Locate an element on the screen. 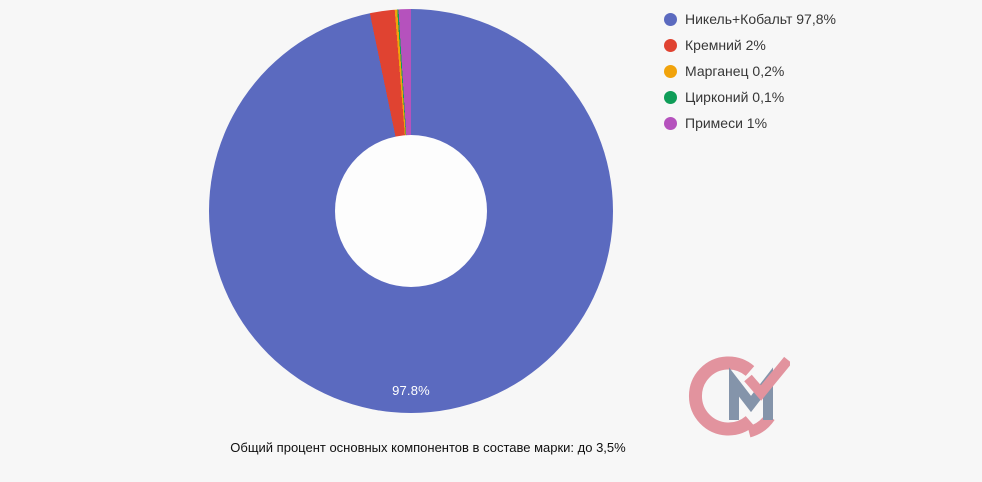  legend-item: Марганец 0,2% is located at coordinates (750, 71).